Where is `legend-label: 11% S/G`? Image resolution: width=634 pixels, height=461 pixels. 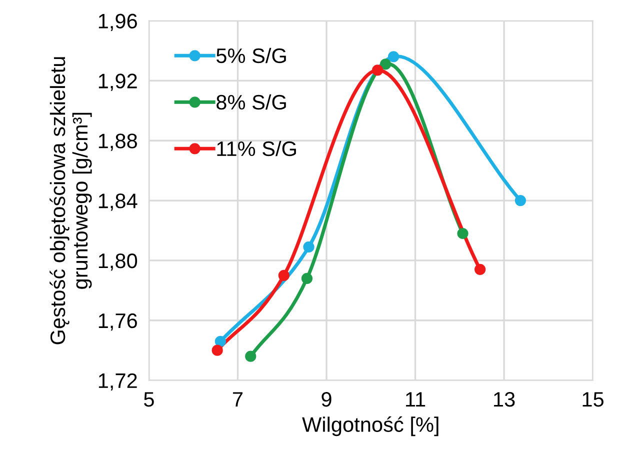 legend-label: 11% S/G is located at coordinates (256, 148).